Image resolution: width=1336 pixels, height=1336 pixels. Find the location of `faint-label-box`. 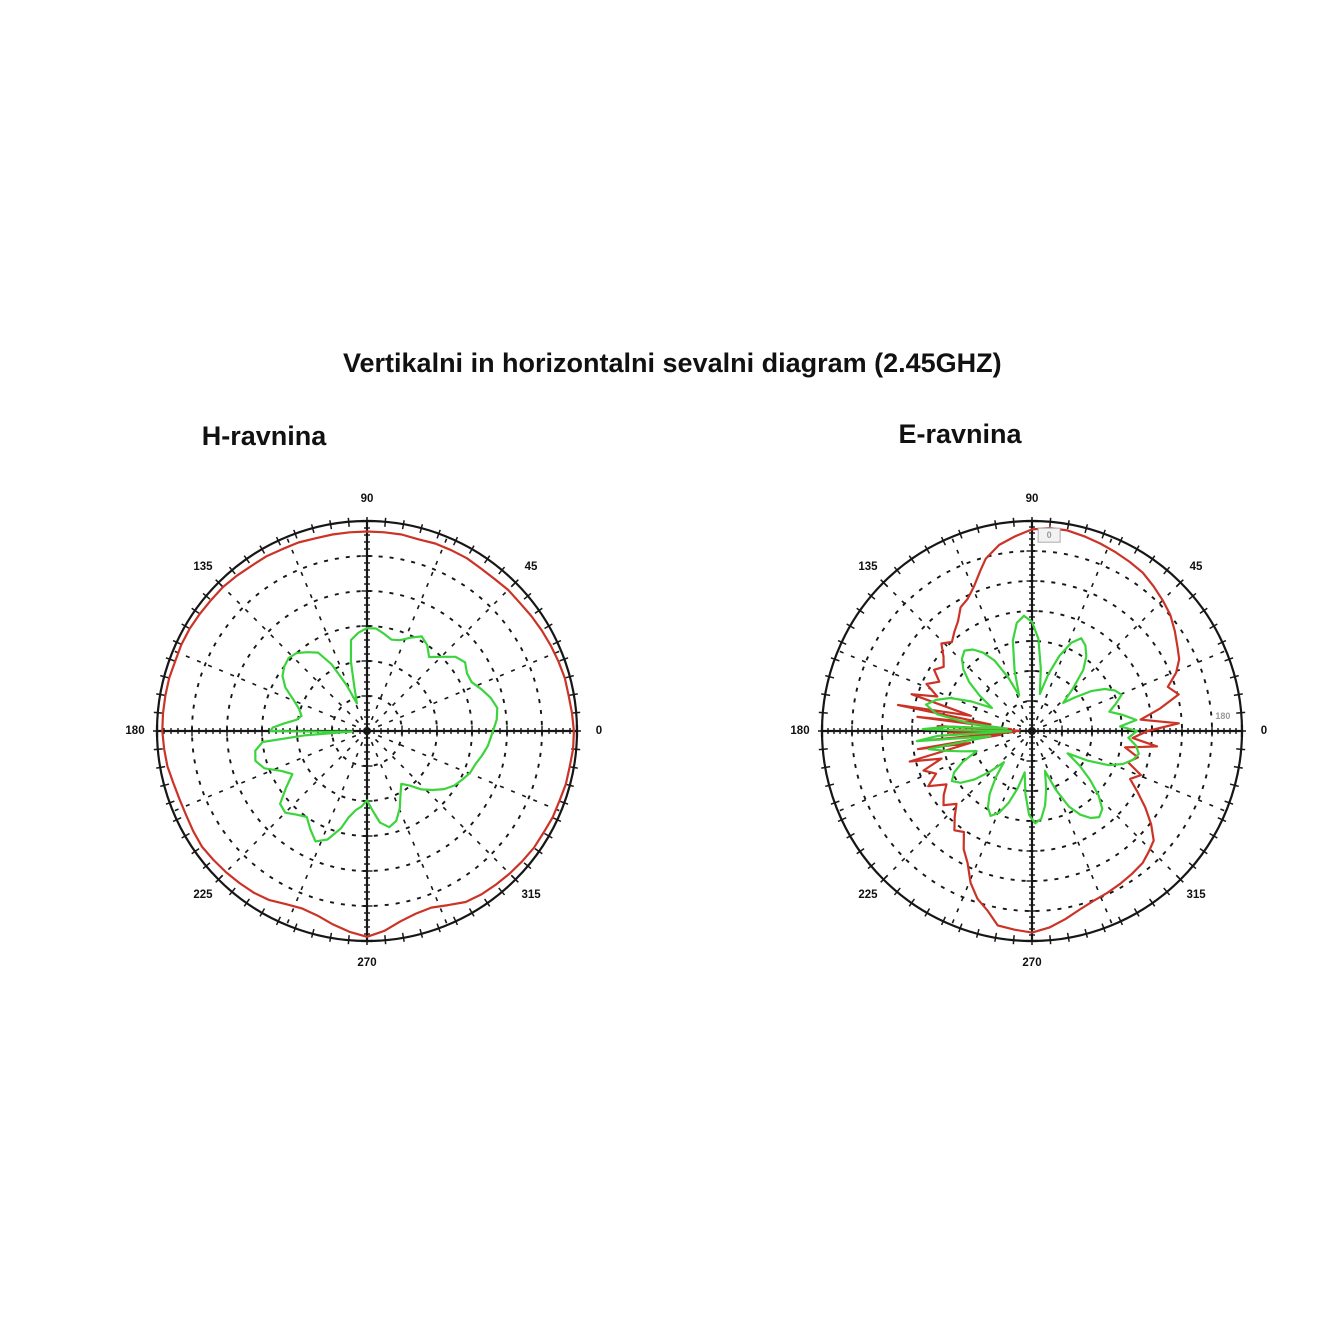

faint-label-box is located at coordinates (1049, 535).